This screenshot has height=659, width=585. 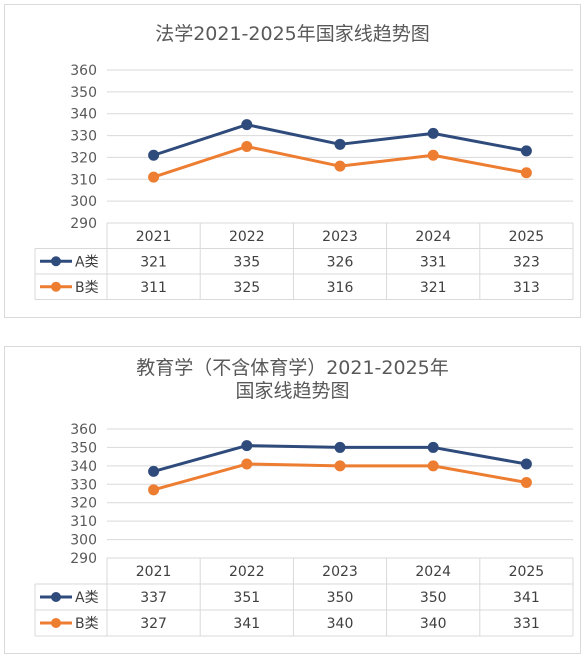 I want to click on chart-title: 教育学（不含体育学）2021-2025年 国家线趋势图, so click(x=292, y=380).